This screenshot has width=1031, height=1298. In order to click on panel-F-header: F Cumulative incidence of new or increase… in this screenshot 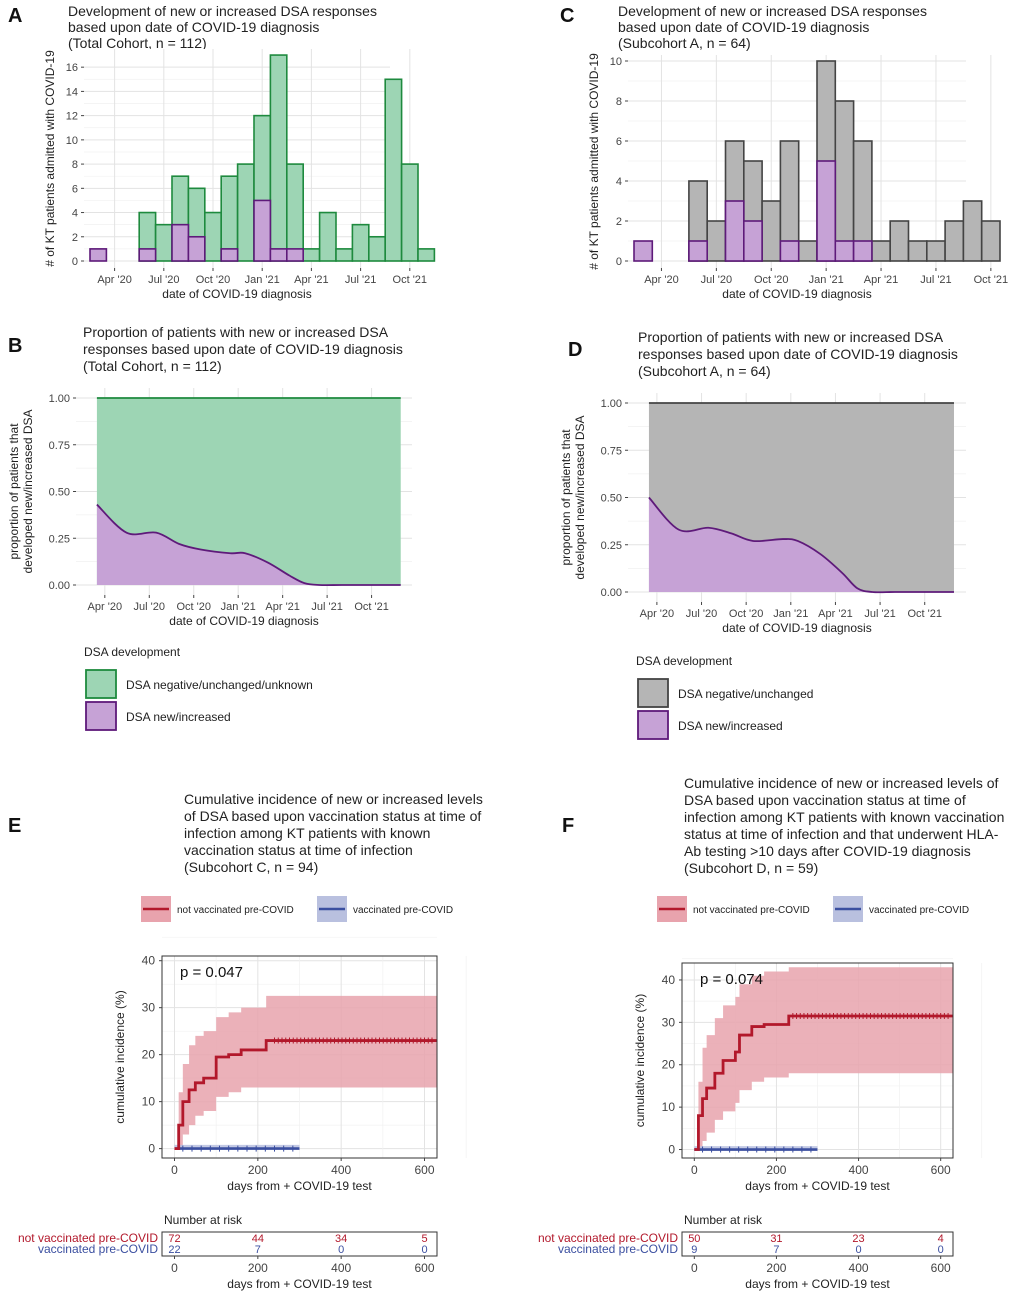, I will do `click(783, 825)`.